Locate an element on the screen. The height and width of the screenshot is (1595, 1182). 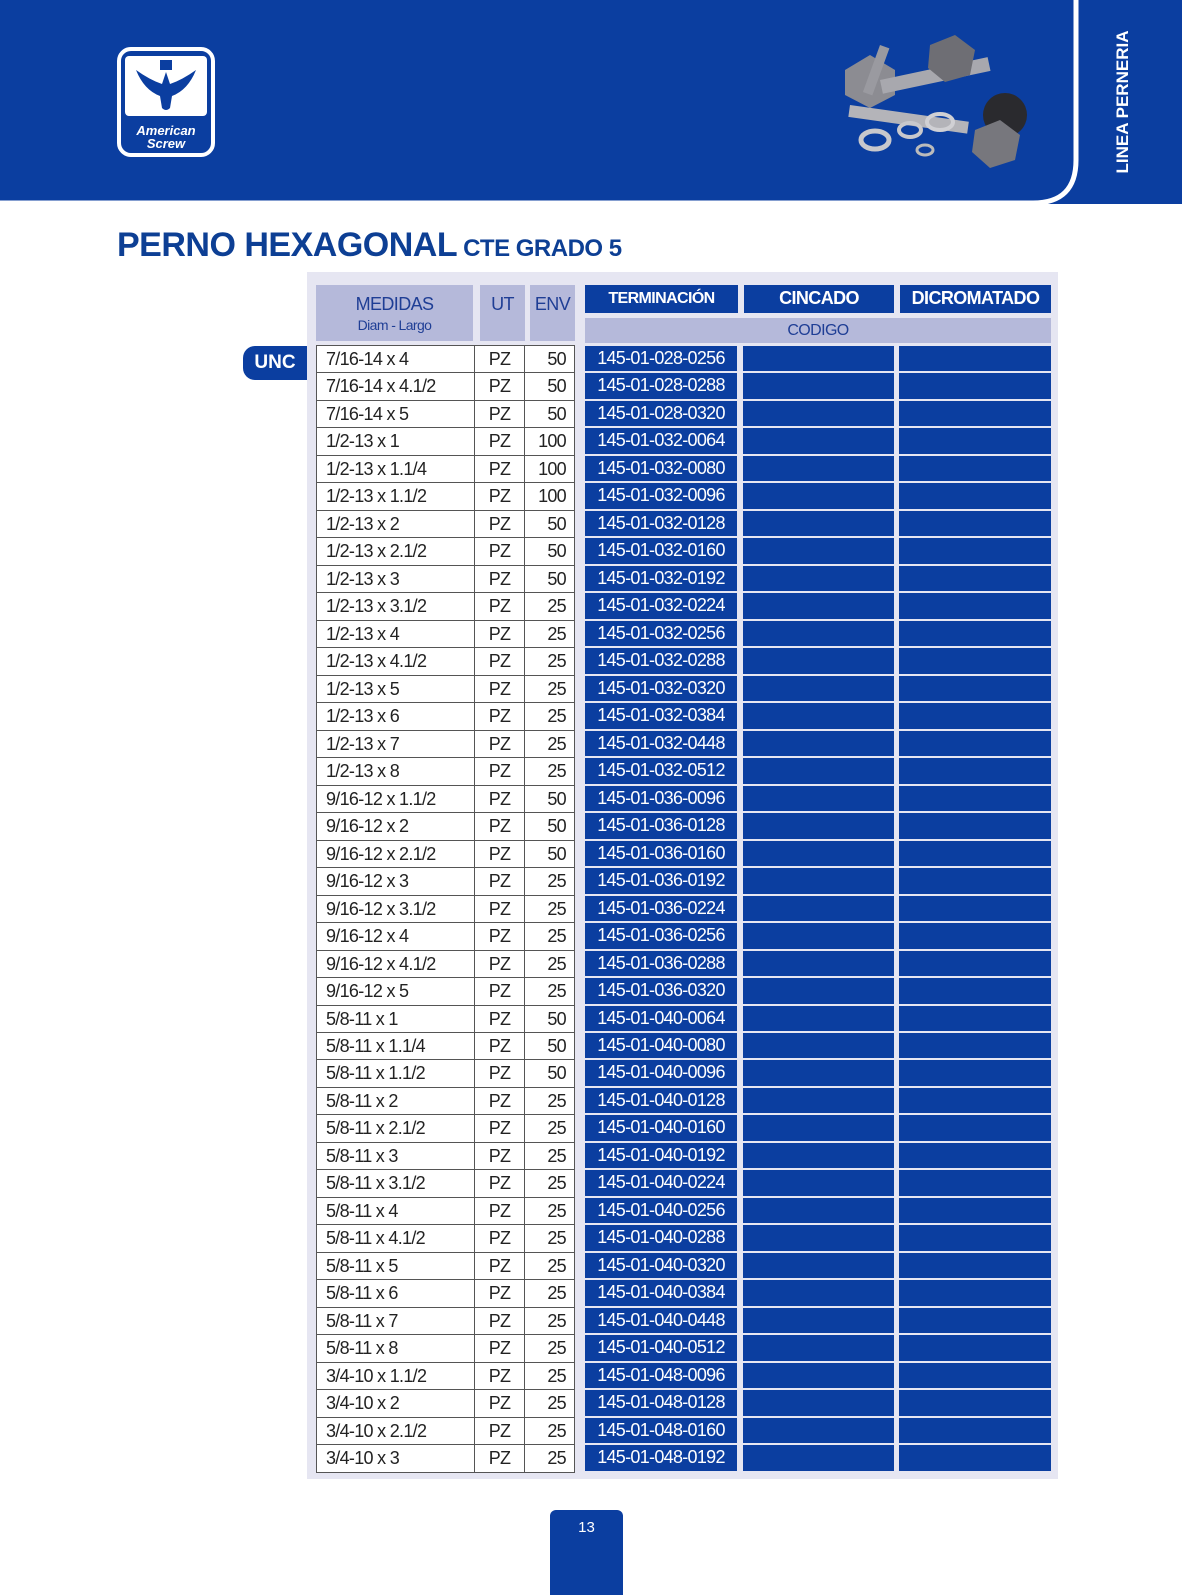
cell-medidas: 9/16-12 x 1.1/2 is located at coordinates (395, 799).